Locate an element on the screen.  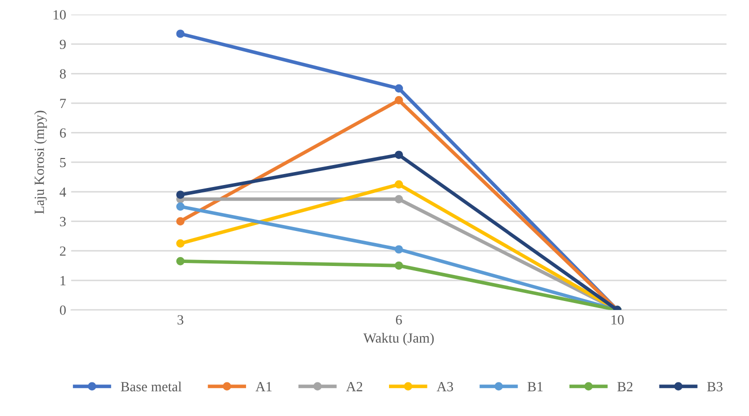
legend-label: B3 is located at coordinates (714, 387).